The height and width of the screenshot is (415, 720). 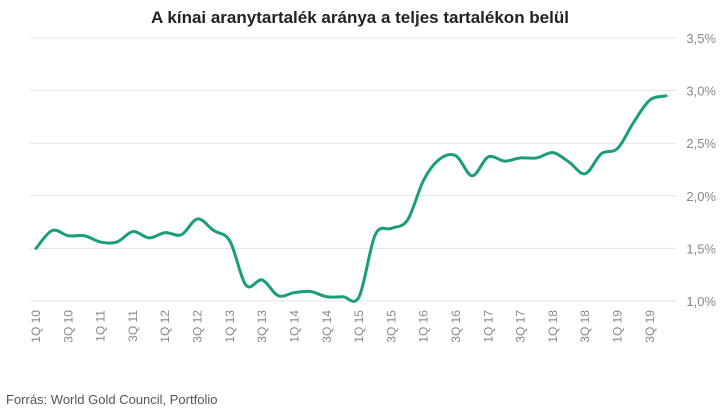 I want to click on x-tick-label: 1Q 11, so click(x=101, y=326).